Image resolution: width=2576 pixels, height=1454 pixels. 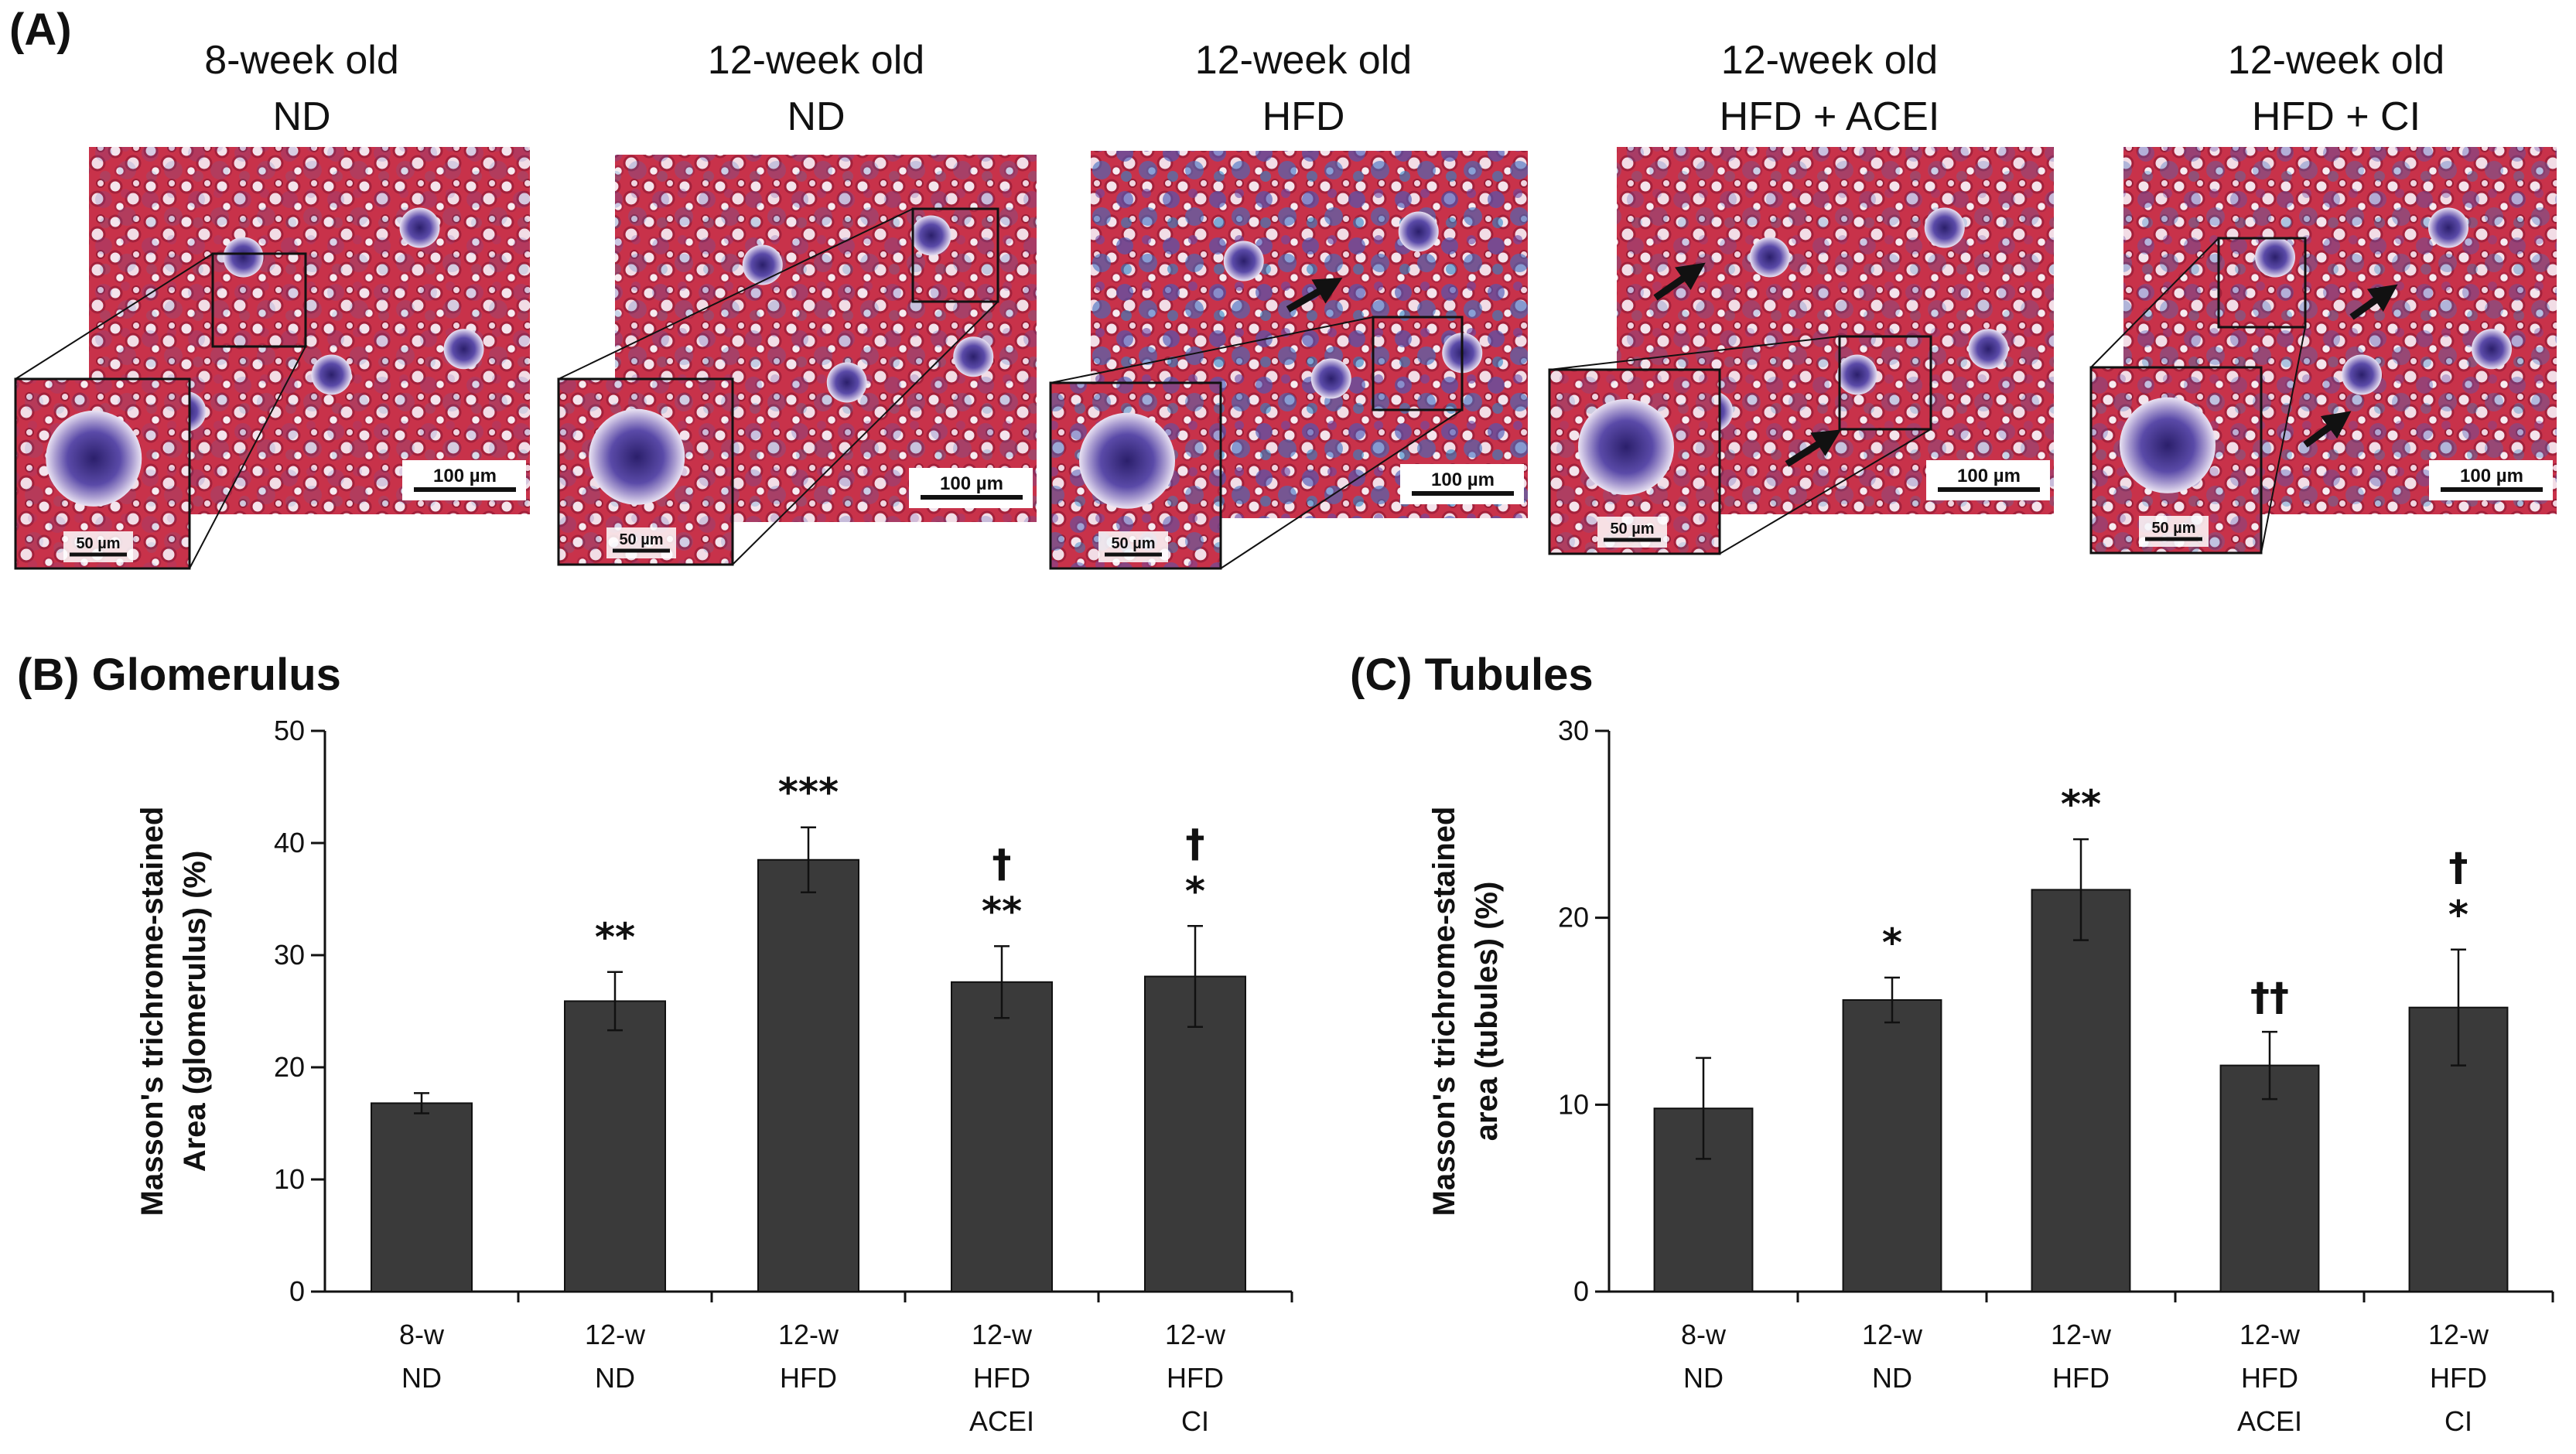 I want to click on group-title-diet: ND, so click(x=816, y=116).